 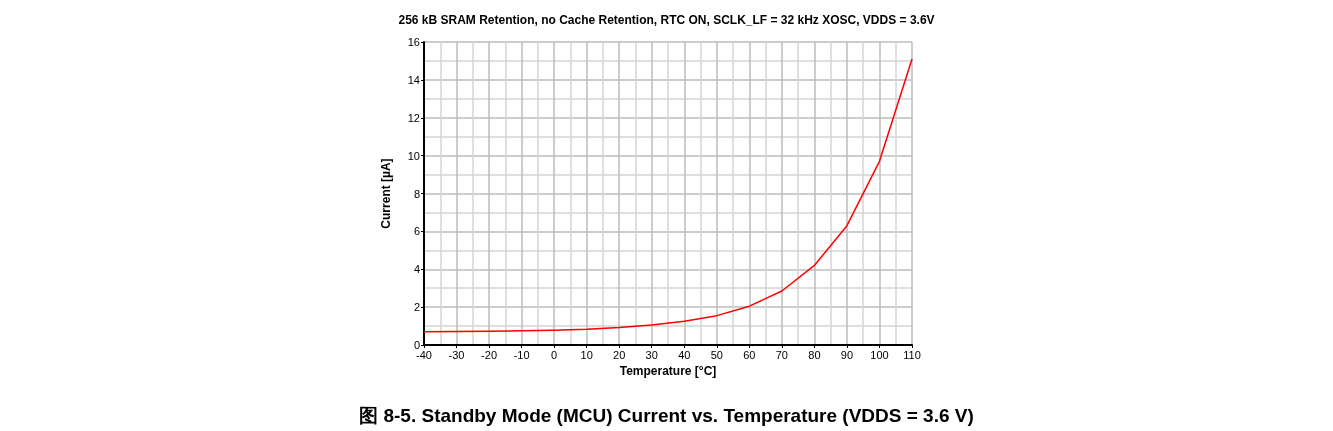 I want to click on x-tick-label: -20, so click(x=489, y=354).